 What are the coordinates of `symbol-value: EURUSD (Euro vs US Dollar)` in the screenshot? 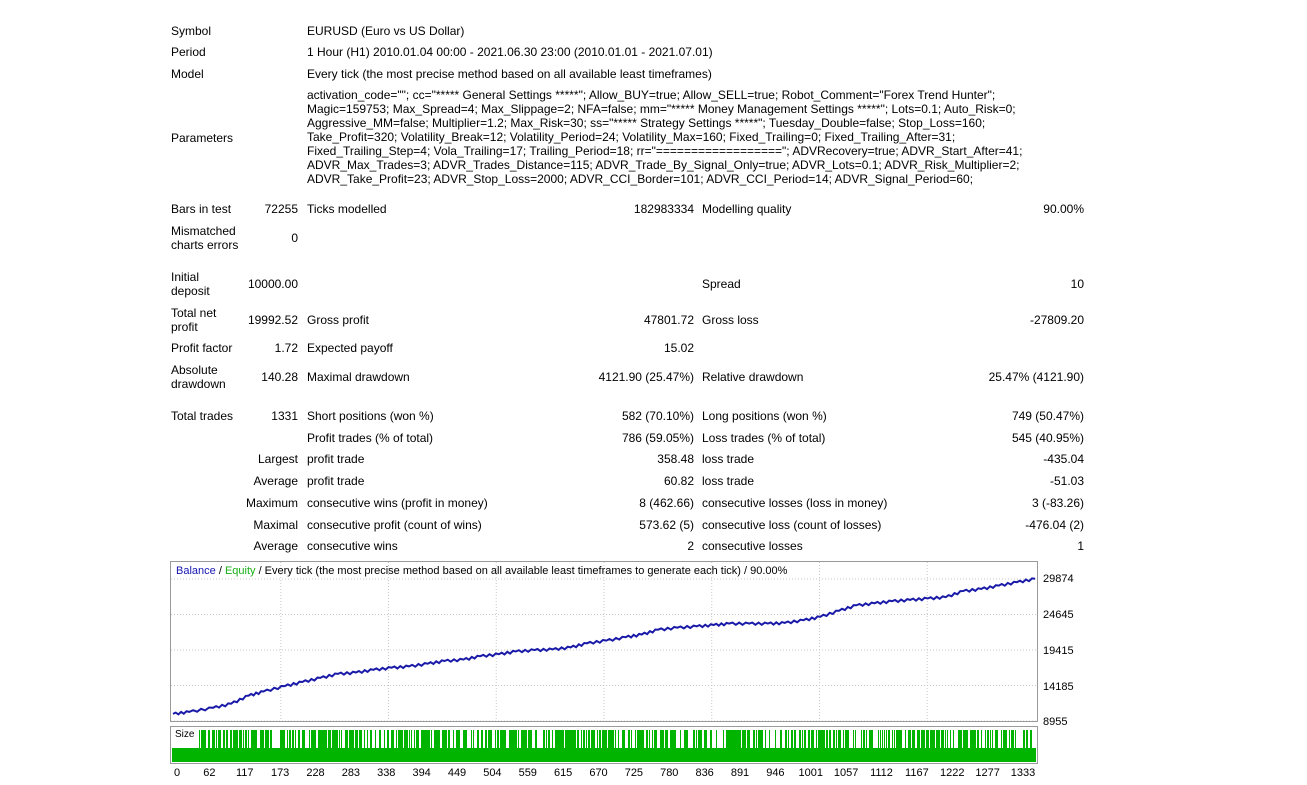 It's located at (386, 31).